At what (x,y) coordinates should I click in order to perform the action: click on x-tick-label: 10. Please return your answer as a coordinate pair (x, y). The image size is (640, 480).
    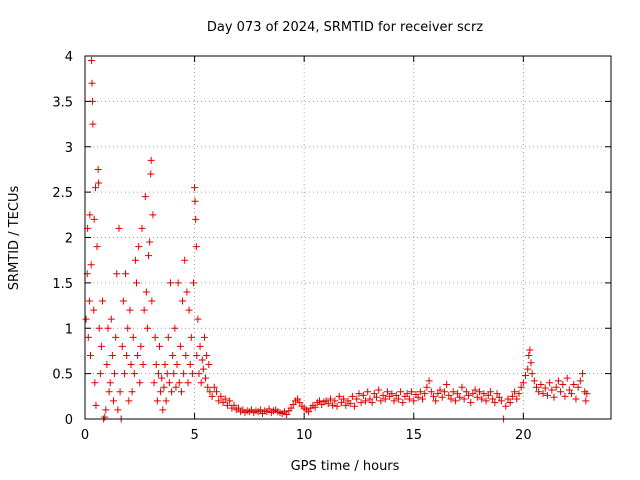
    Looking at the image, I should click on (304, 435).